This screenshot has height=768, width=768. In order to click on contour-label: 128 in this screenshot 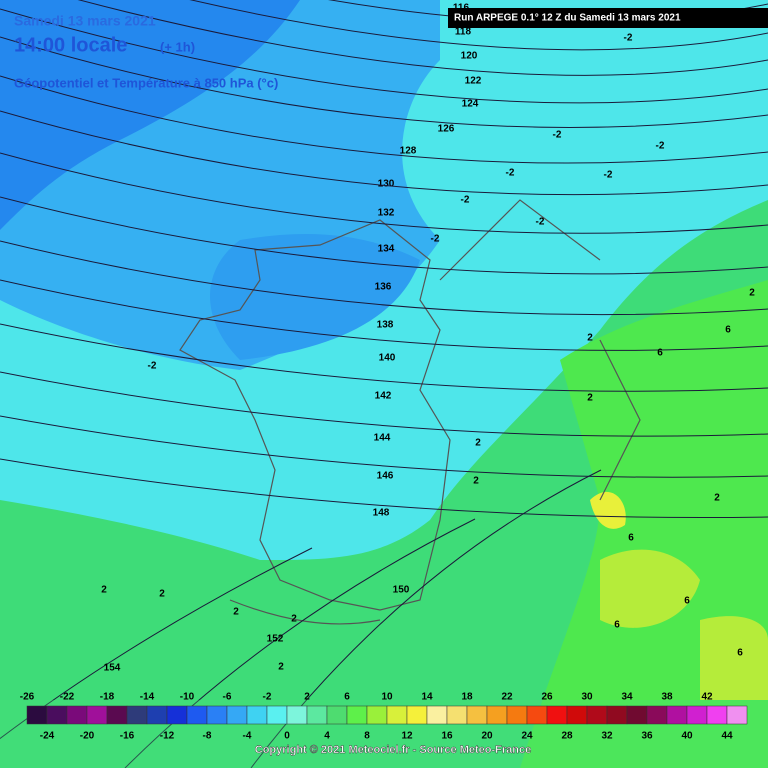, I will do `click(408, 151)`.